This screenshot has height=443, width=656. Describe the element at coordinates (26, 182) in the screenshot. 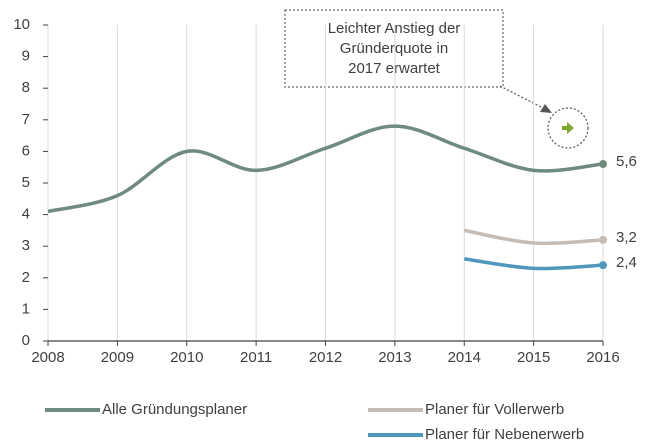

I see `y-tick-label: 5` at that location.